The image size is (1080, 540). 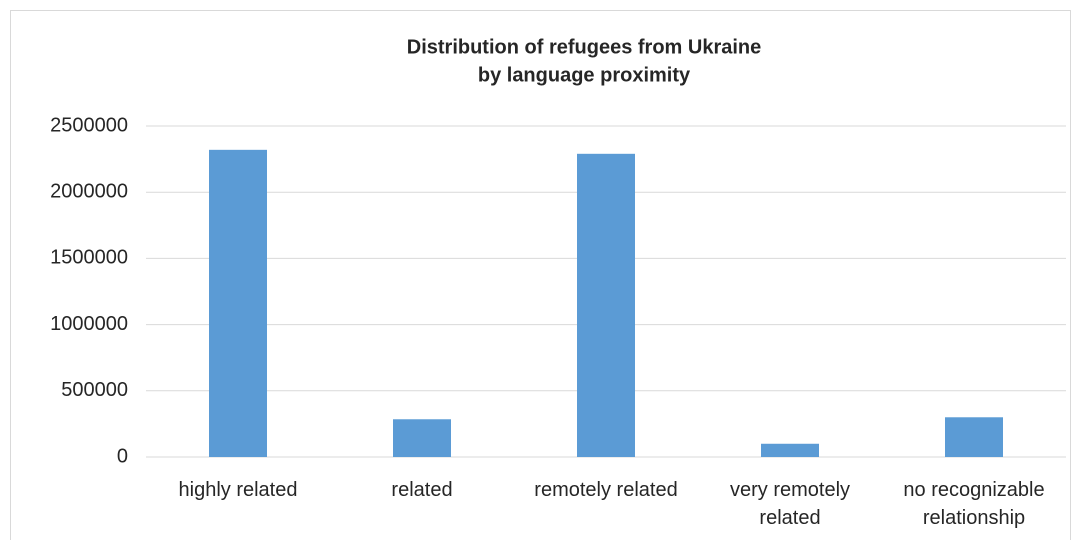 I want to click on y-tick-label: 1000000, so click(x=89, y=324).